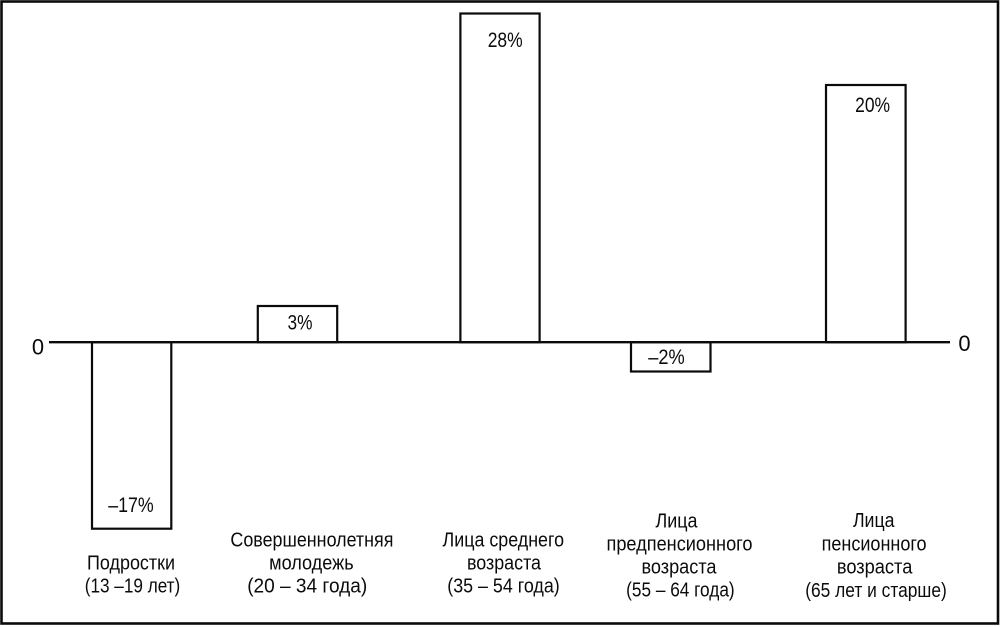 This screenshot has width=1000, height=627. I want to click on svg-text: –2%, so click(666, 357).